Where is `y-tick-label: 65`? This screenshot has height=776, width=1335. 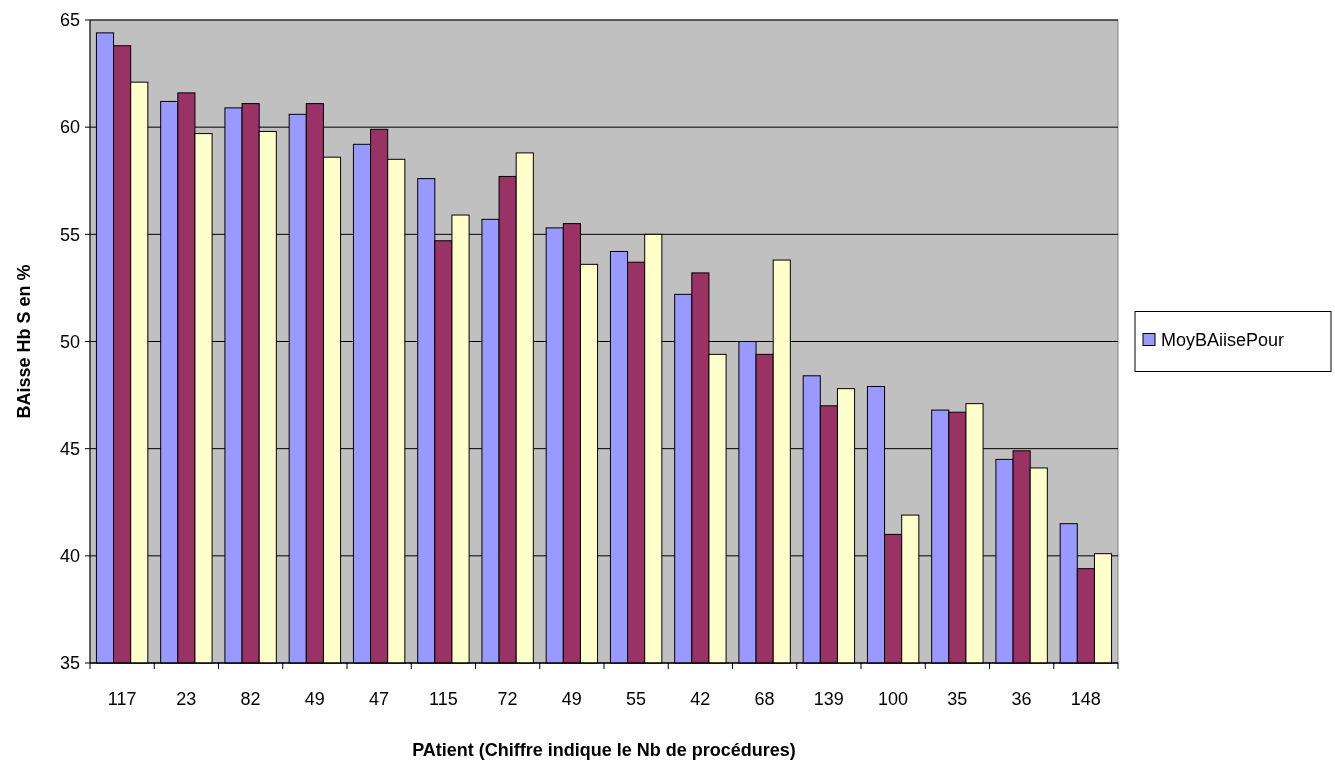 y-tick-label: 65 is located at coordinates (69, 20).